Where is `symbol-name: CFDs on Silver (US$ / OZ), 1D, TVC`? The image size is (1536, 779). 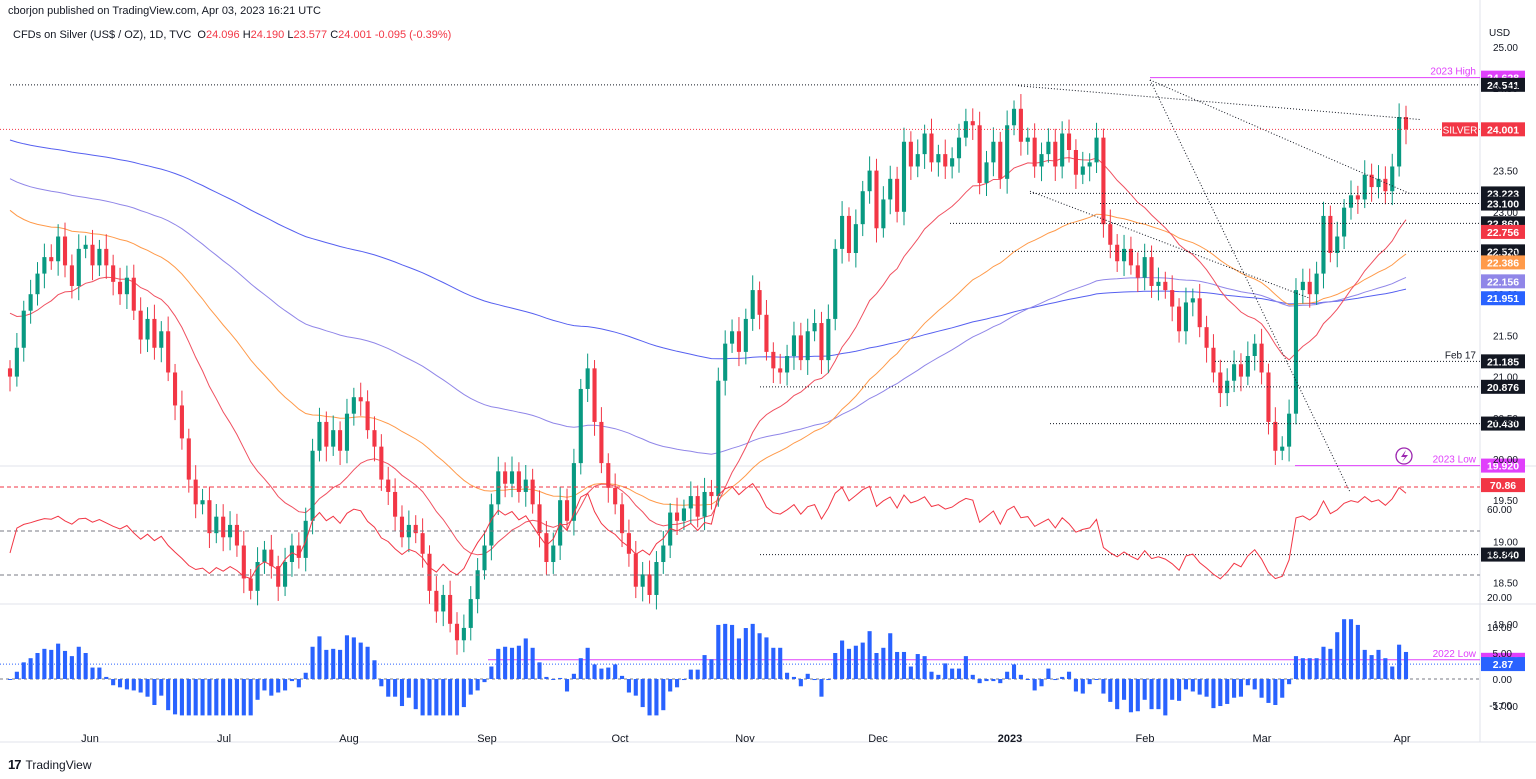
symbol-name: CFDs on Silver (US$ / OZ), 1D, TVC is located at coordinates (102, 35).